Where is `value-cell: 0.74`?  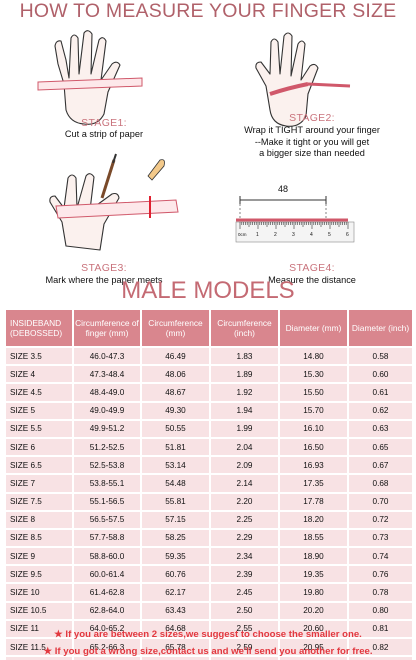 value-cell: 0.74 is located at coordinates (380, 556).